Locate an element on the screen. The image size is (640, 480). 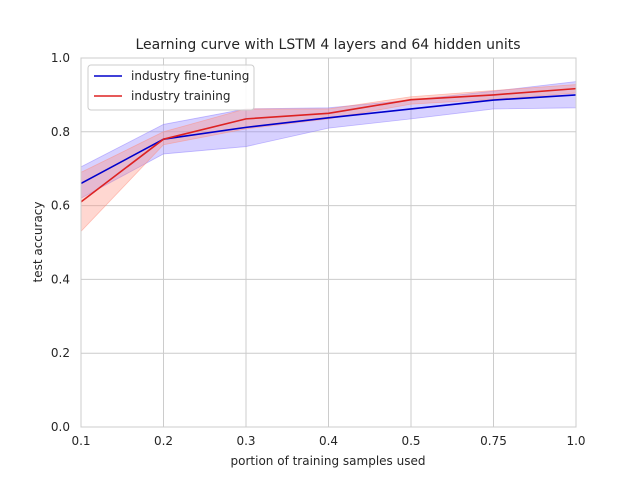
legend: industry fine-tuning industry training is located at coordinates (171, 87).